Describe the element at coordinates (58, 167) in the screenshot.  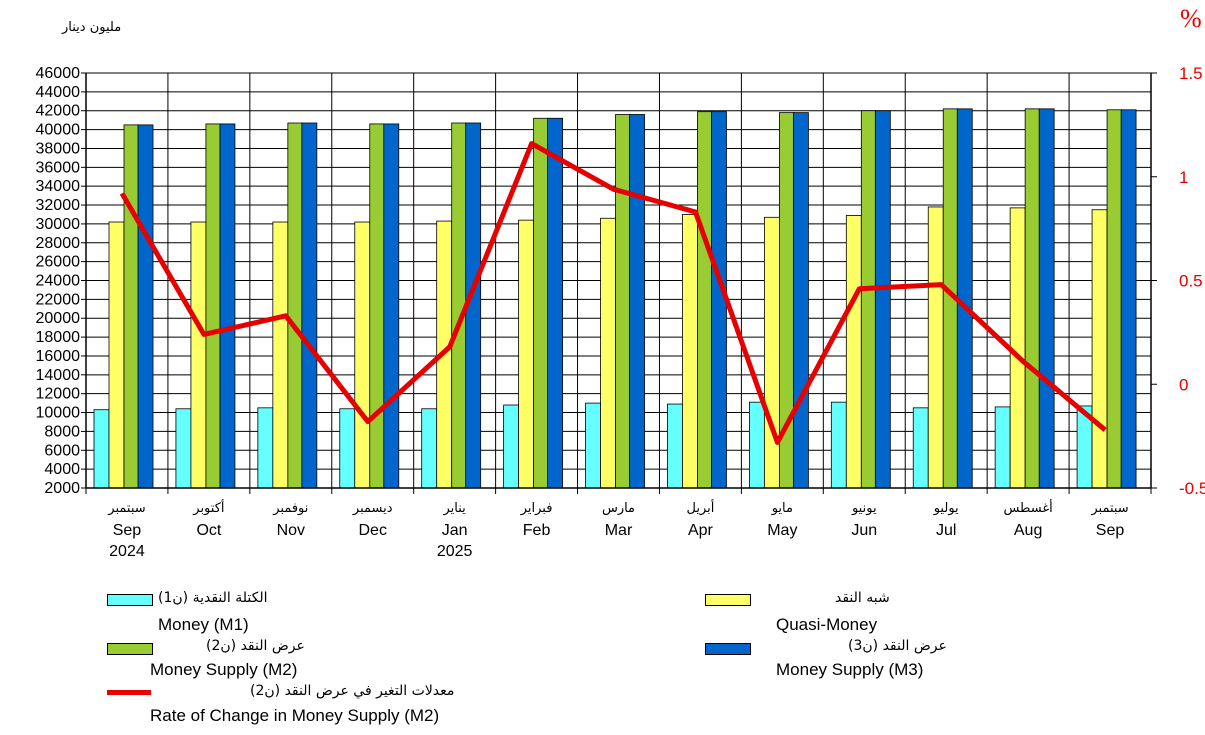
I see `y-left-tick-label: 36000` at that location.